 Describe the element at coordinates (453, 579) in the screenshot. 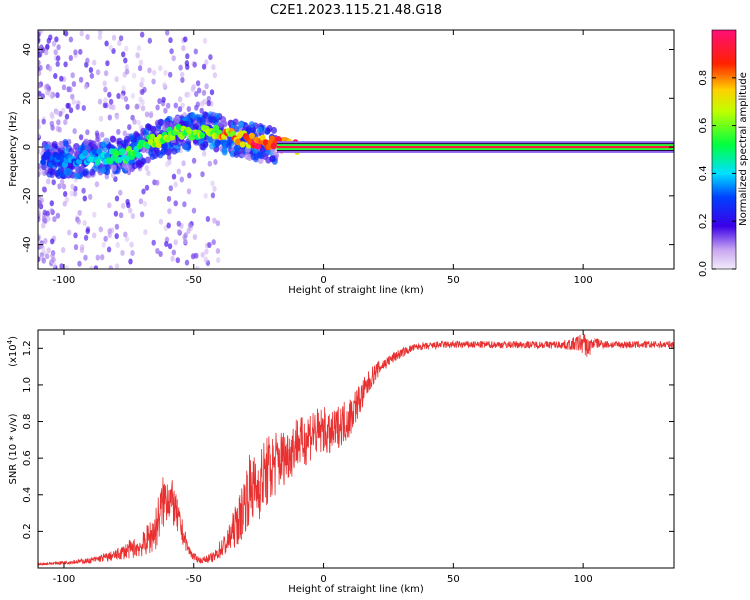

I see `x-tick-label: 50` at that location.